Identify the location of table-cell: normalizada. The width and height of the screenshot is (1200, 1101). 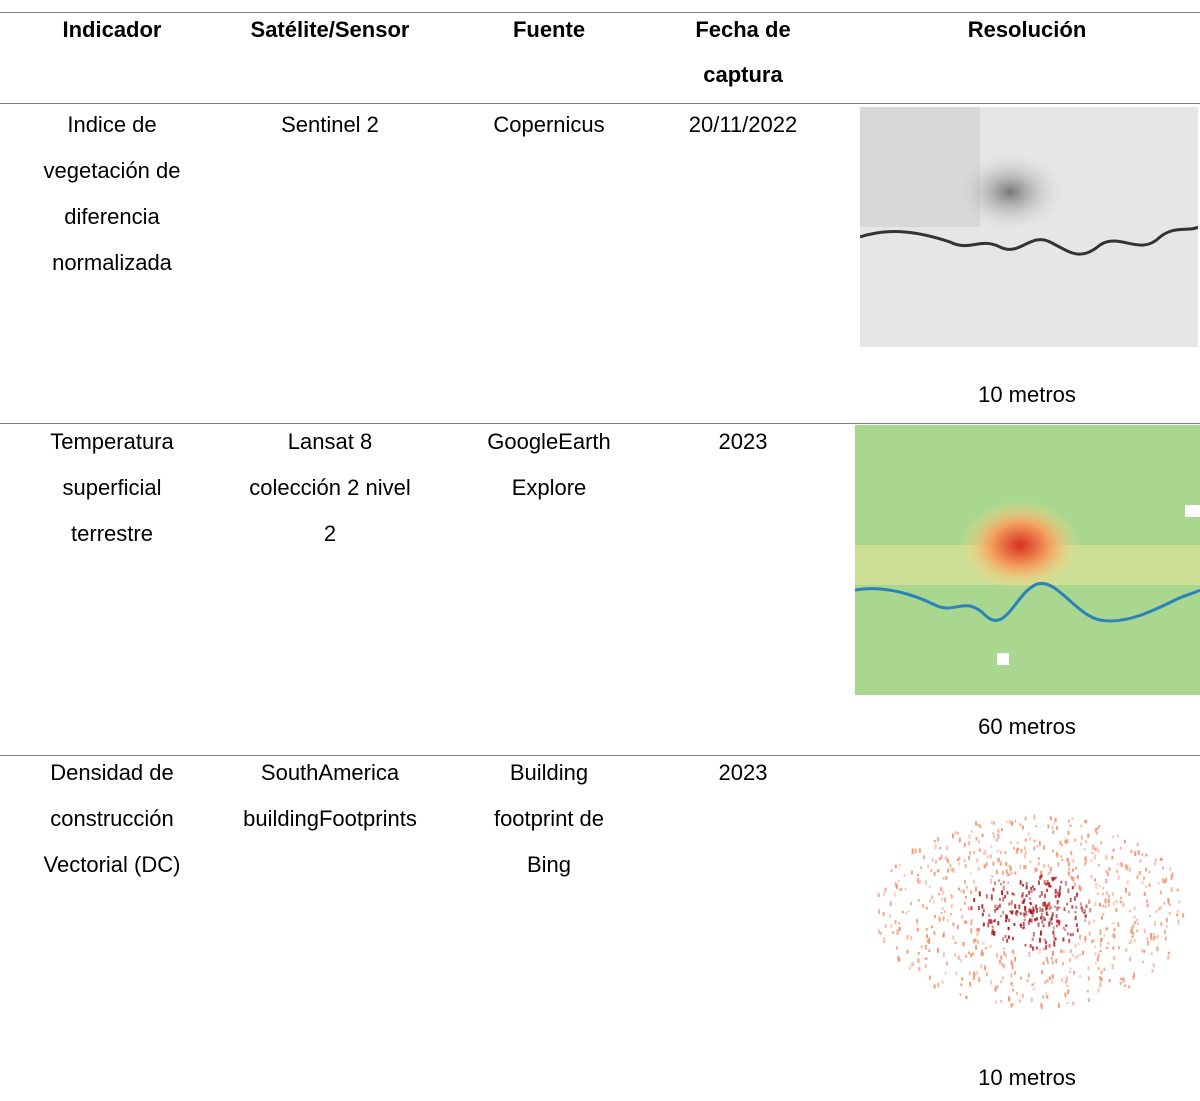
(112, 262).